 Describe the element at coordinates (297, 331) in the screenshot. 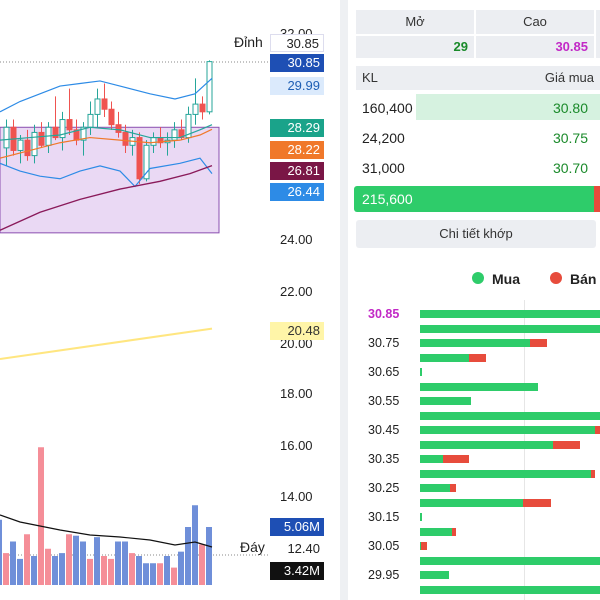

I see `ma-yellow-tag: 20.48` at that location.